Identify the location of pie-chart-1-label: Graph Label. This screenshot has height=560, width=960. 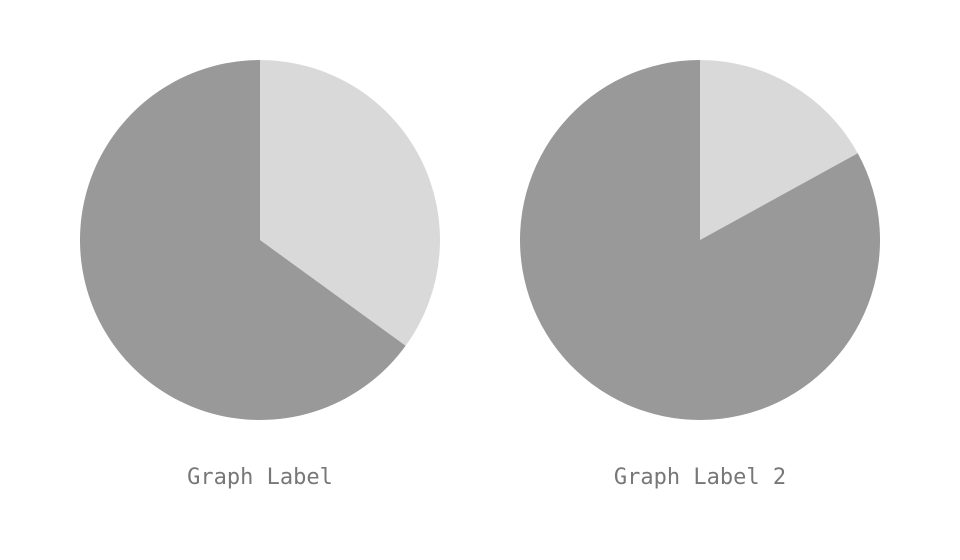
(260, 477).